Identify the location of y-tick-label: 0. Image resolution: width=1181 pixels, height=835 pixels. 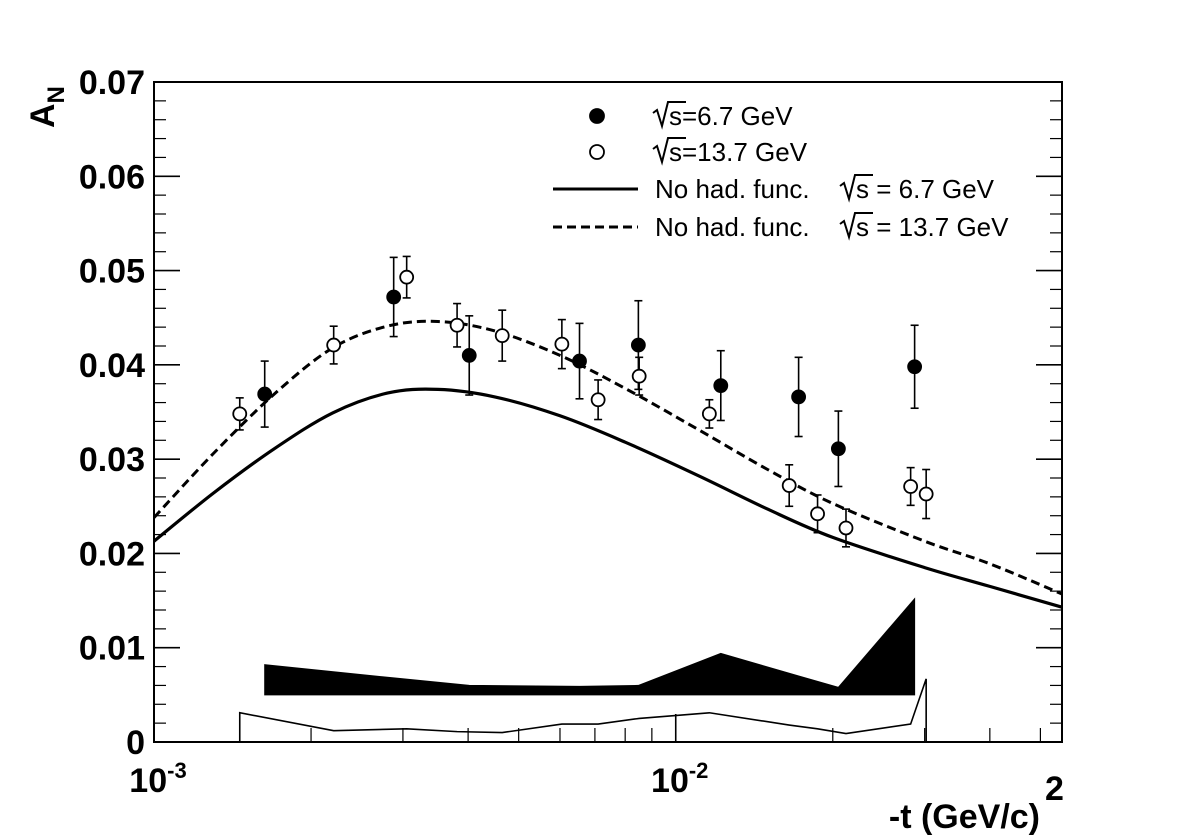
(135, 743).